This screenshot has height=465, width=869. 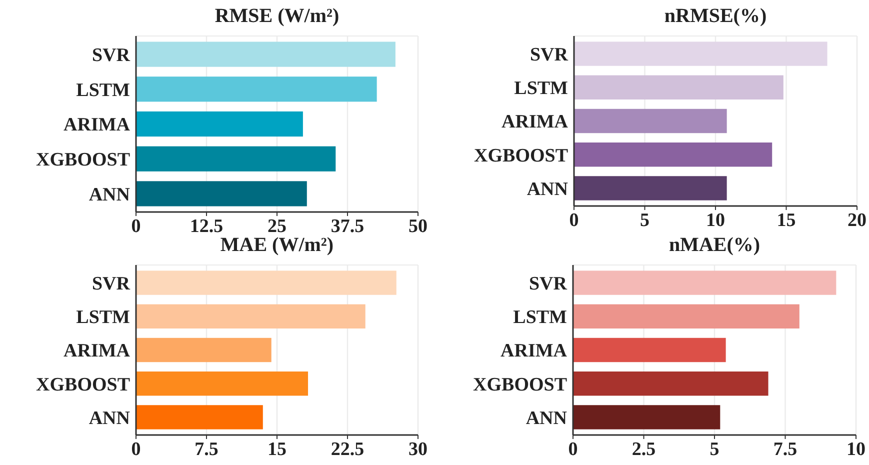 I want to click on x-tick-label: 25, so click(x=277, y=226).